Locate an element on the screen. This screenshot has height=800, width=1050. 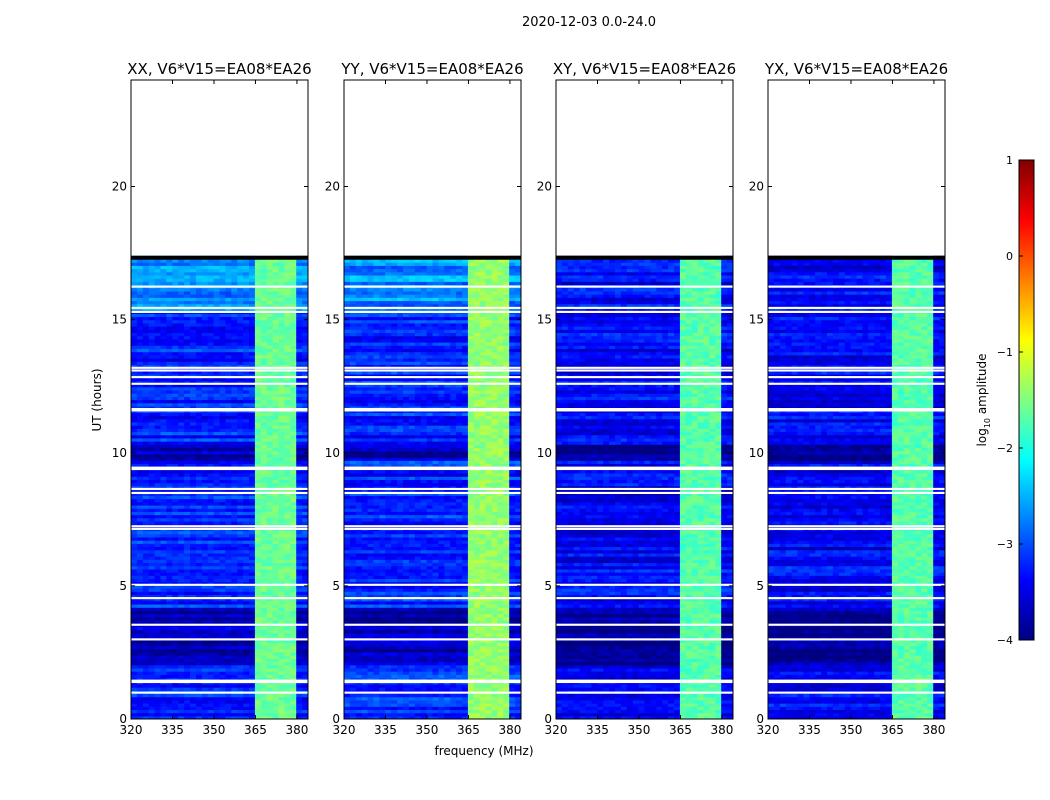
colorbar-tick-label: 1 is located at coordinates (1009, 160).